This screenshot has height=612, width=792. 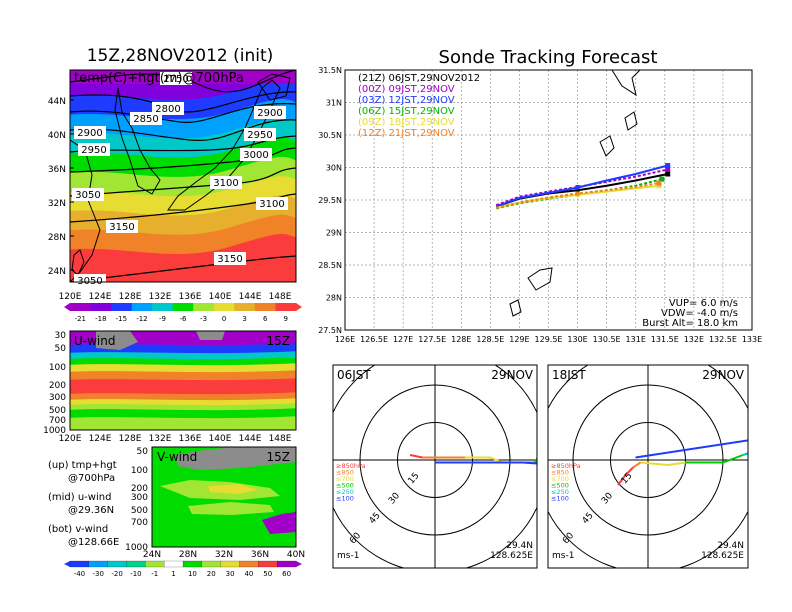 I want to click on hodograph-time: 18JST, so click(x=569, y=375).